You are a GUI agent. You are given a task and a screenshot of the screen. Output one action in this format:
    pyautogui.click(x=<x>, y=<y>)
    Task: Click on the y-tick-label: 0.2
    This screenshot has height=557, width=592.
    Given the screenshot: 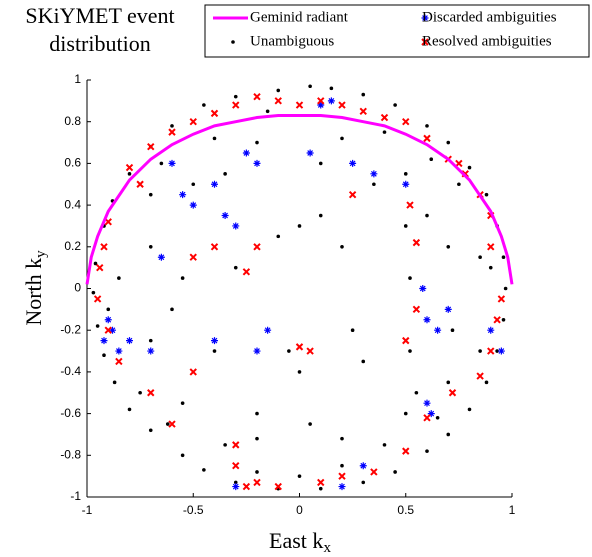 What is the action you would take?
    pyautogui.click(x=72, y=246)
    